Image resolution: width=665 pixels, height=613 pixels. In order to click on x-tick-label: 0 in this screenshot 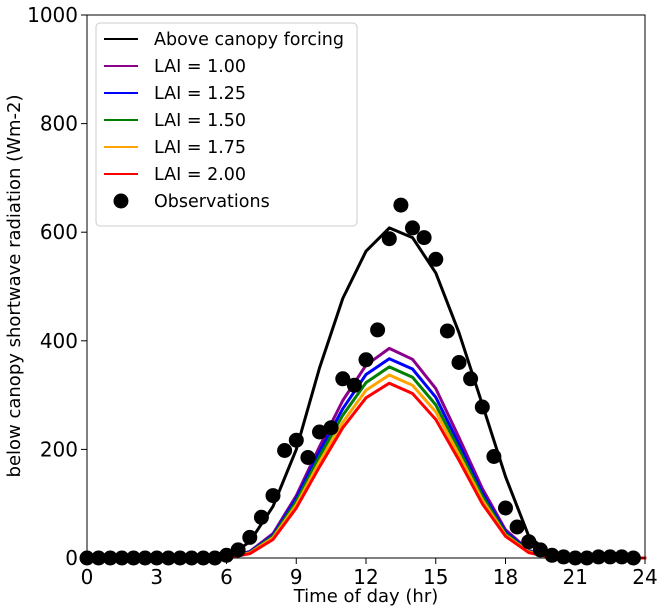, I will do `click(87, 577)`.